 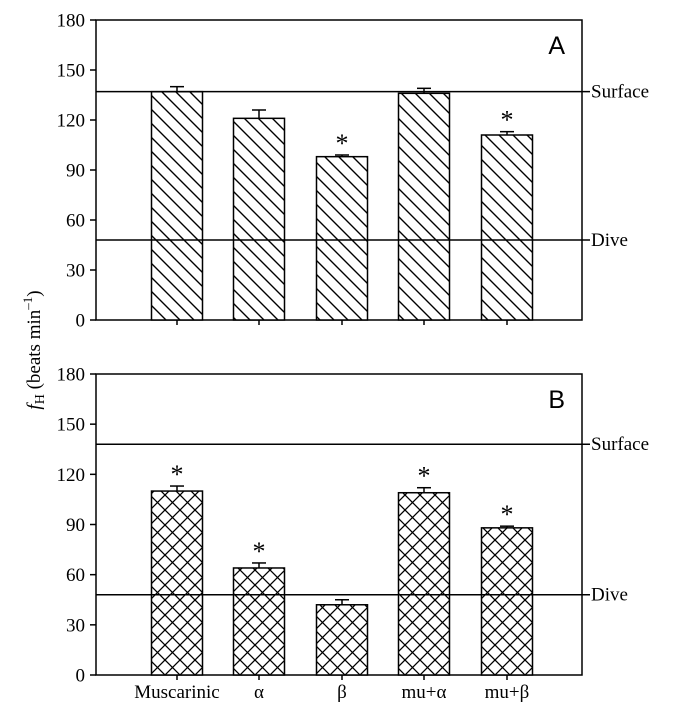 What do you see at coordinates (27, 304) in the screenshot?
I see `y-axis-label-superscript: –1` at bounding box center [27, 304].